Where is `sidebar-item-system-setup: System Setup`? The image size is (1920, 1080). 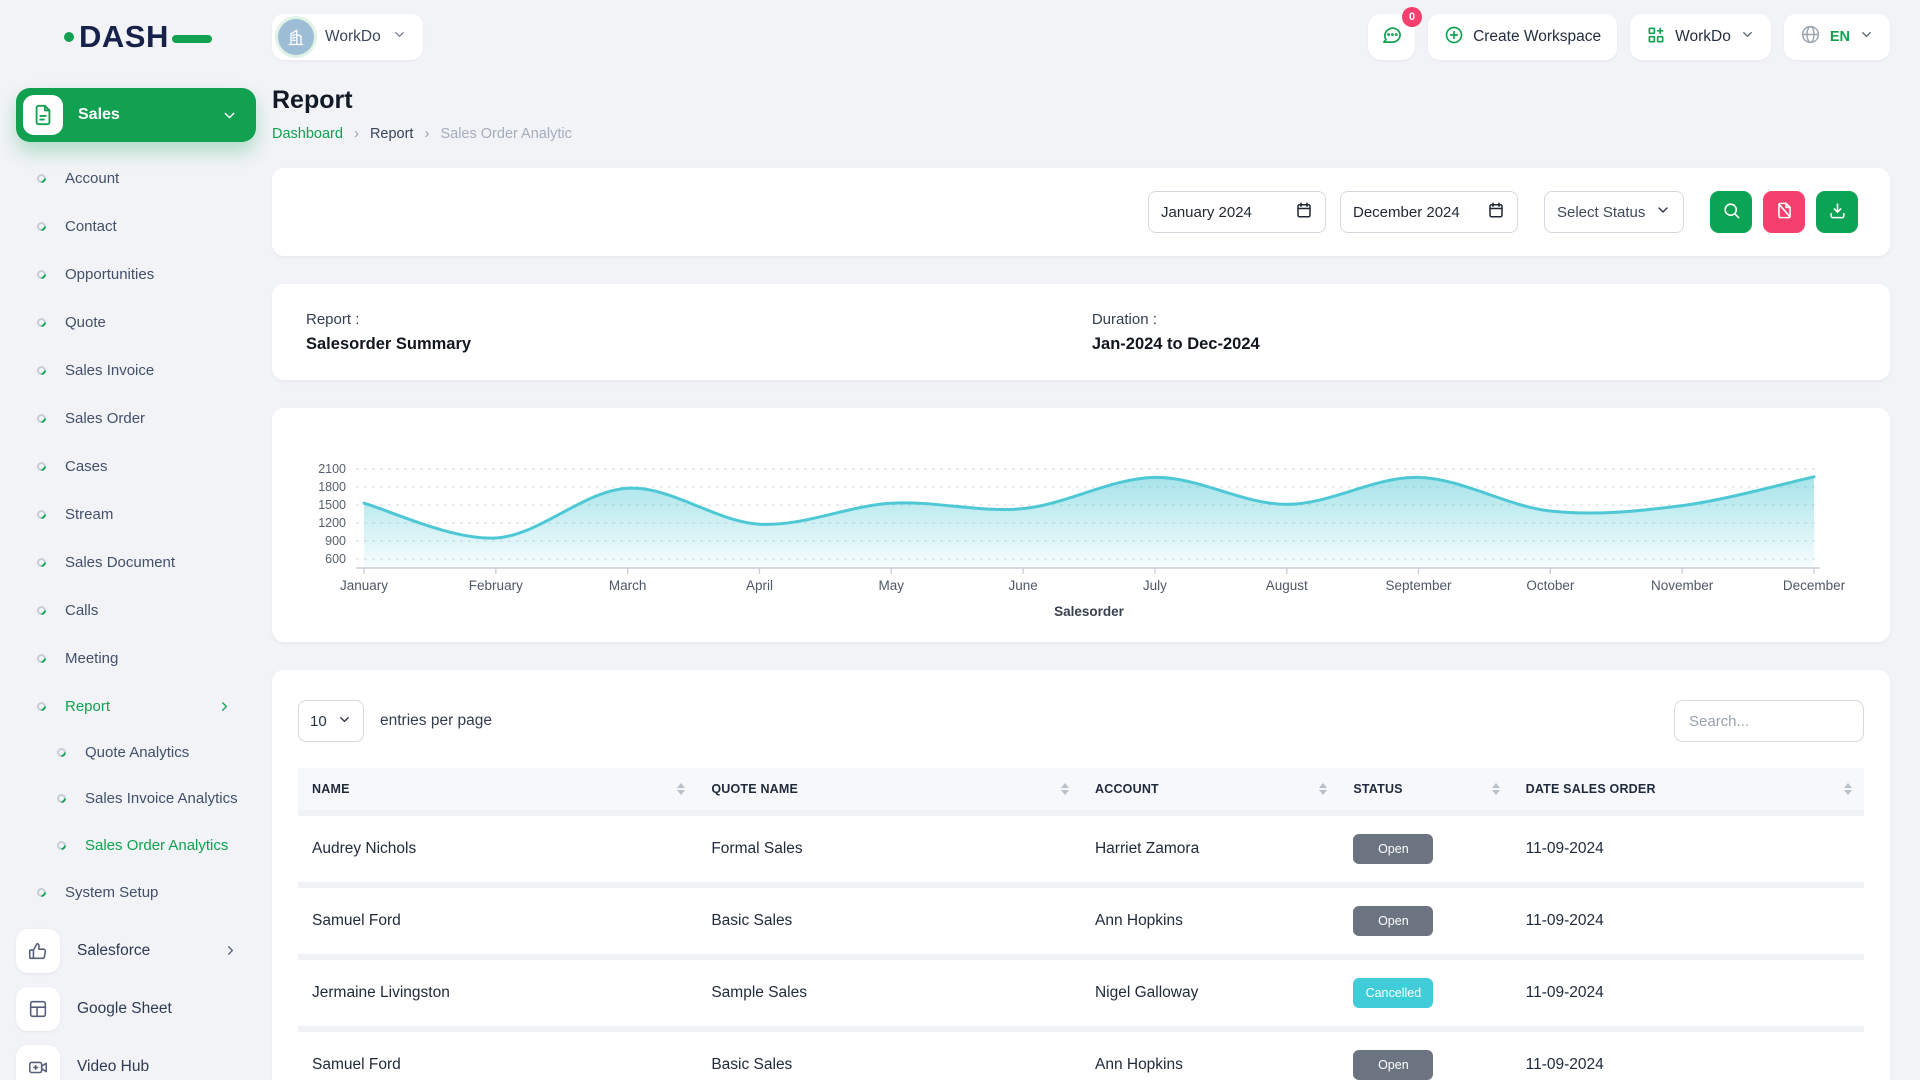
sidebar-item-system-setup: System Setup is located at coordinates (136, 893).